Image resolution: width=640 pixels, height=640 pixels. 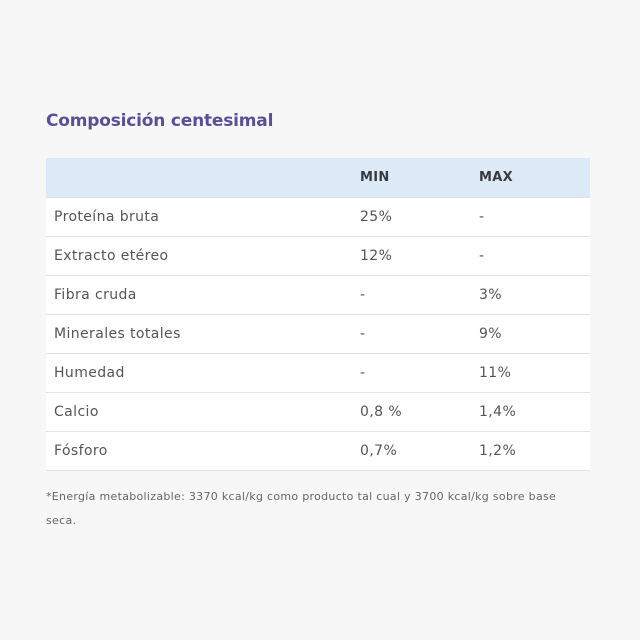 What do you see at coordinates (203, 178) in the screenshot?
I see `header-nutrient` at bounding box center [203, 178].